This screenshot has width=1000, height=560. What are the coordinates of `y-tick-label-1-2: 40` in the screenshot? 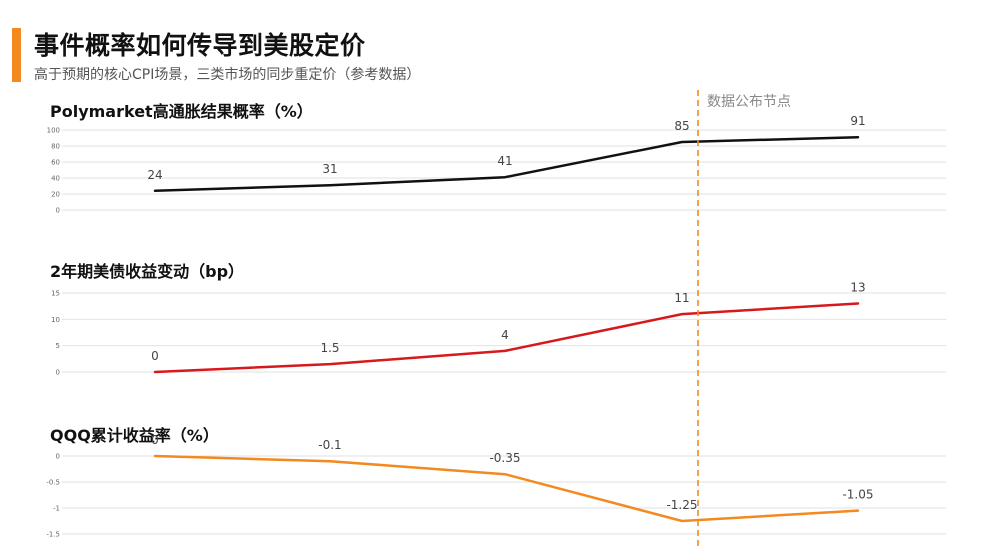 It's located at (55, 179).